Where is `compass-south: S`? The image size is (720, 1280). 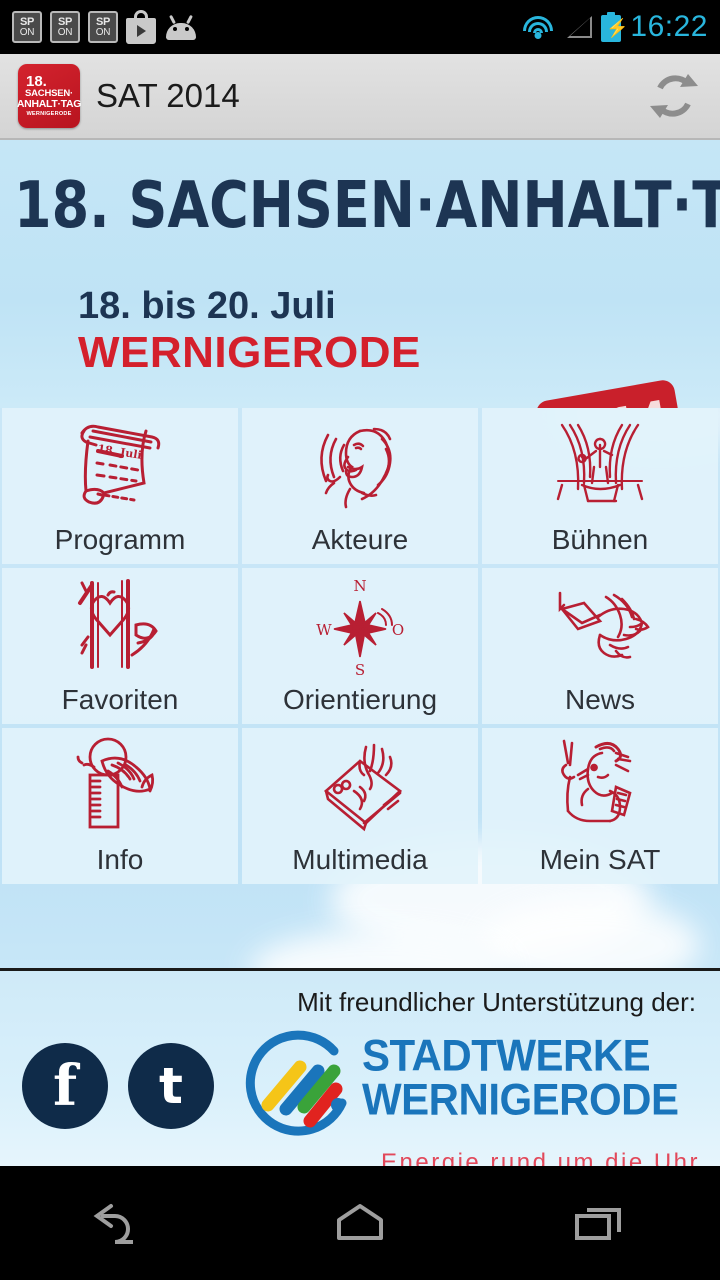
compass-south: S is located at coordinates (360, 670).